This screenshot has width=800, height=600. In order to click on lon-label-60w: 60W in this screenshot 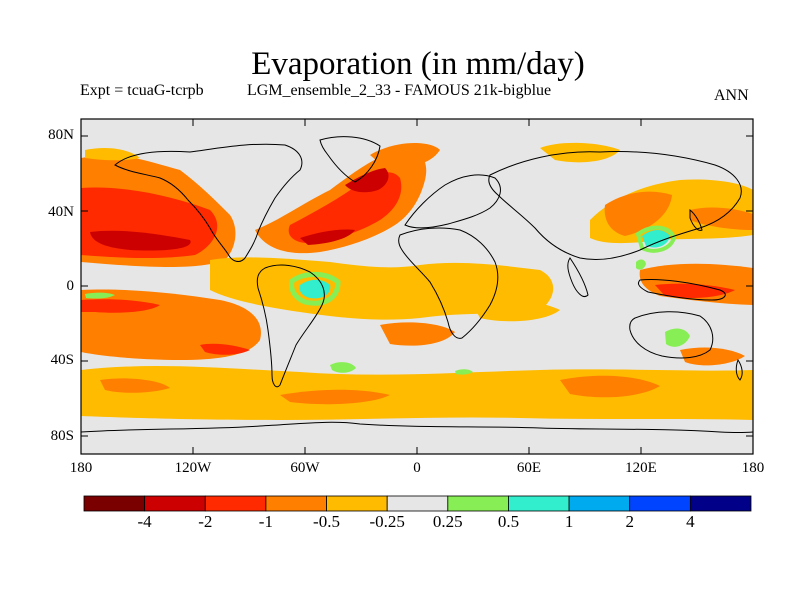, I will do `click(305, 468)`.